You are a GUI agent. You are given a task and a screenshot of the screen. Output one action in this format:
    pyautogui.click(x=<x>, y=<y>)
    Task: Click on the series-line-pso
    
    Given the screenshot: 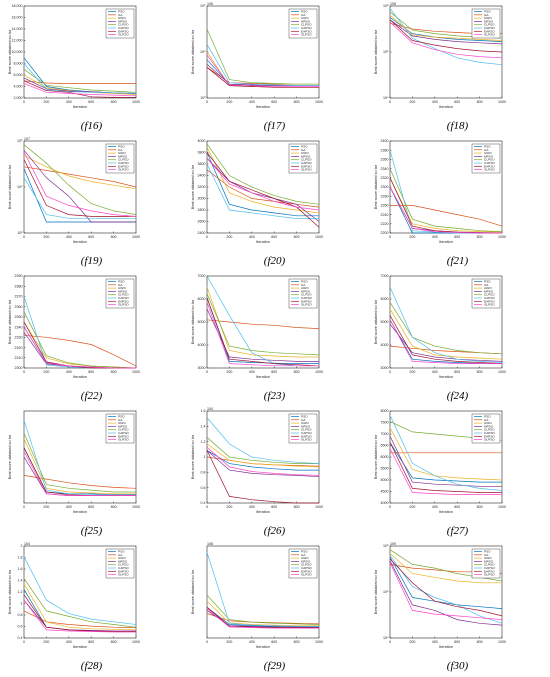 What is the action you would take?
    pyautogui.click(x=445, y=462)
    